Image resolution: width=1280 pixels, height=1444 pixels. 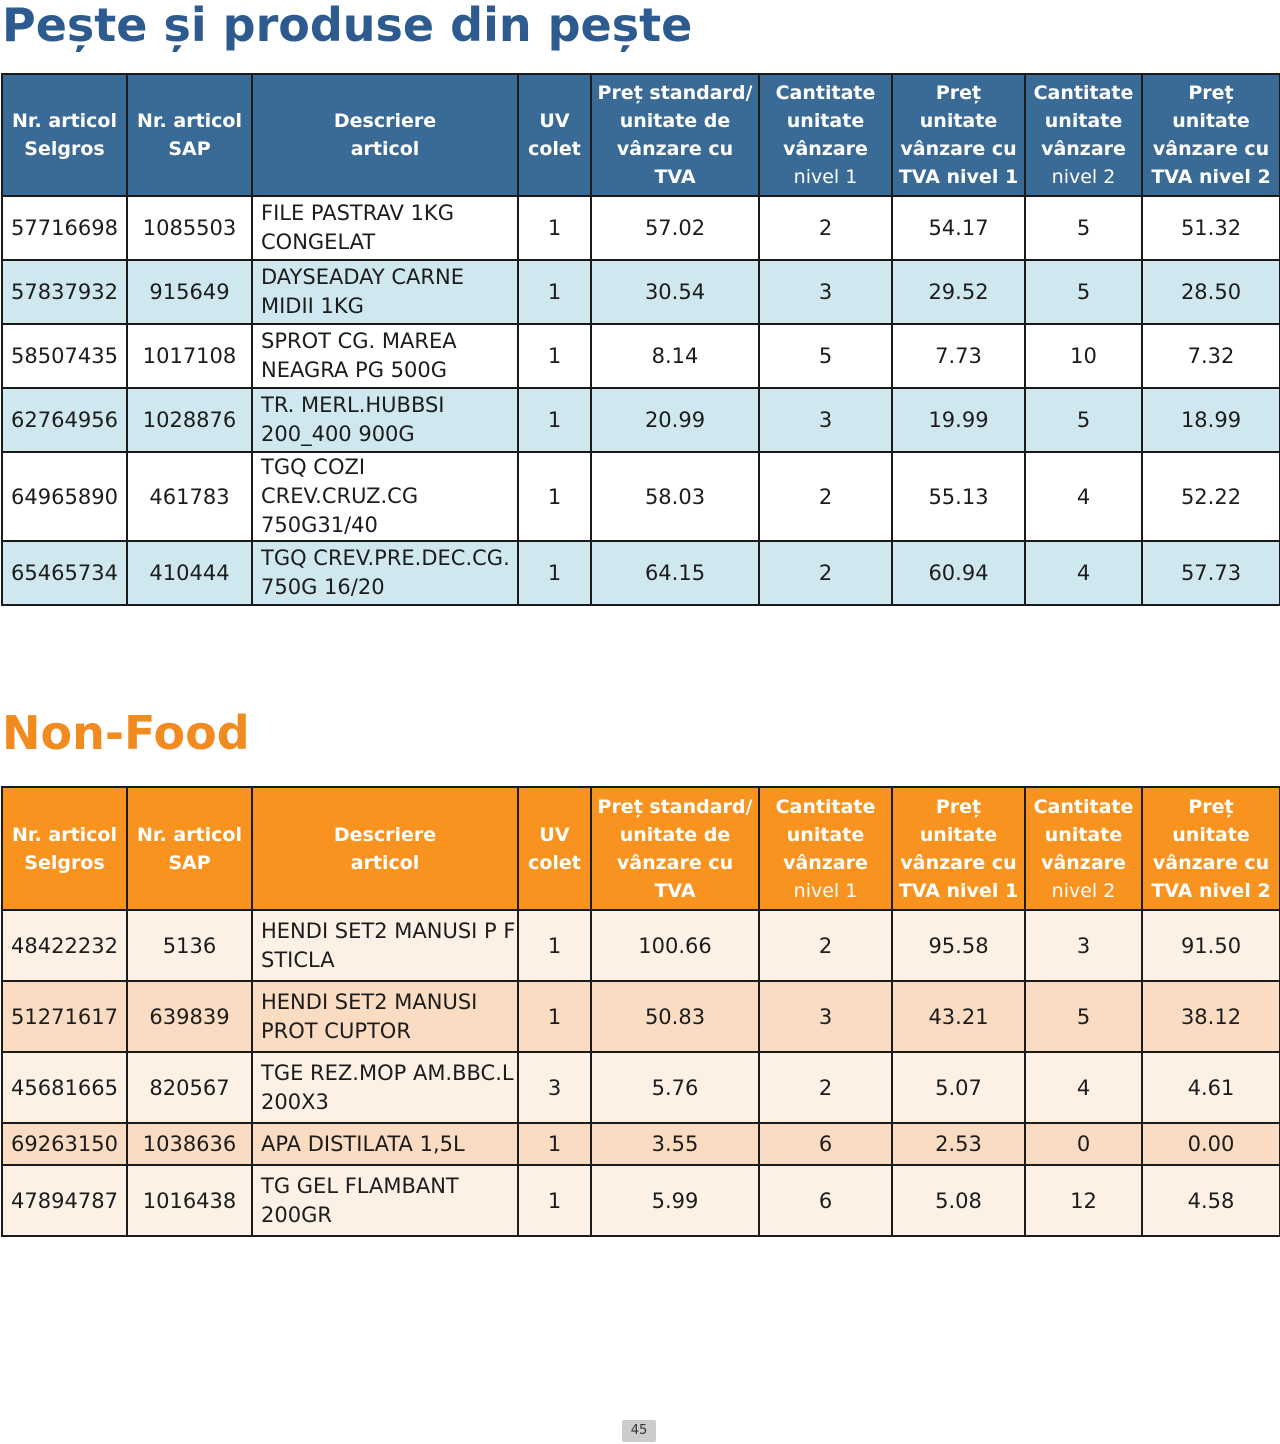 What do you see at coordinates (1210, 420) in the screenshot?
I see `cell-price-level-2: 18.99` at bounding box center [1210, 420].